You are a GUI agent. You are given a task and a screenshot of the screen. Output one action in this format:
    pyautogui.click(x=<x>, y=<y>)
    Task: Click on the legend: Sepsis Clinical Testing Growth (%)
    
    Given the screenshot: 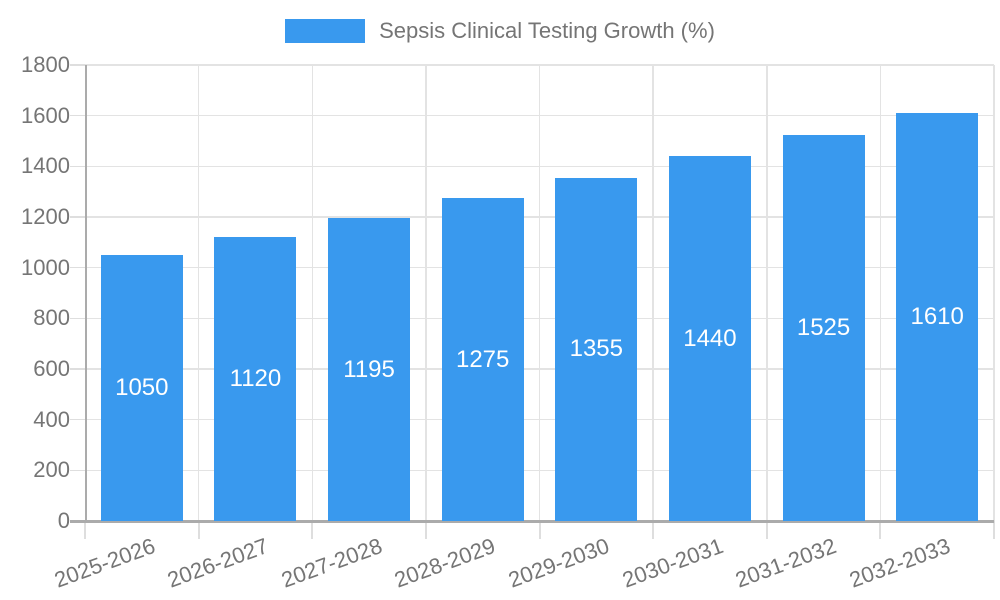 What is the action you would take?
    pyautogui.click(x=500, y=31)
    